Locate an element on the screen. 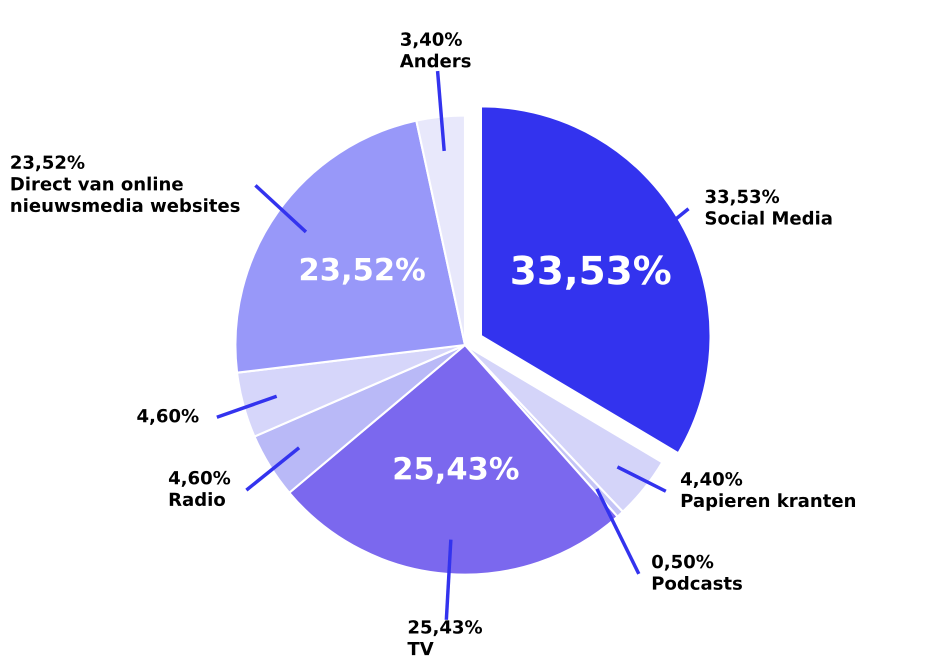  data-label: 33,53% is located at coordinates (743, 198).